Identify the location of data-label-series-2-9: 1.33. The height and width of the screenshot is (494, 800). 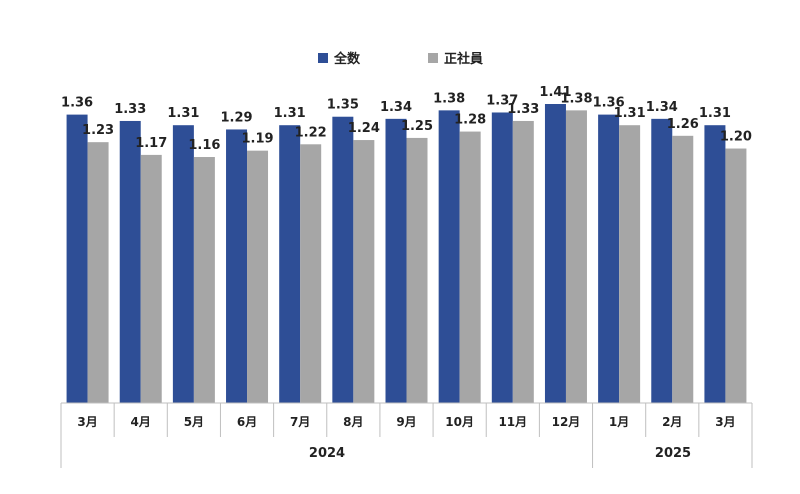
(523, 109).